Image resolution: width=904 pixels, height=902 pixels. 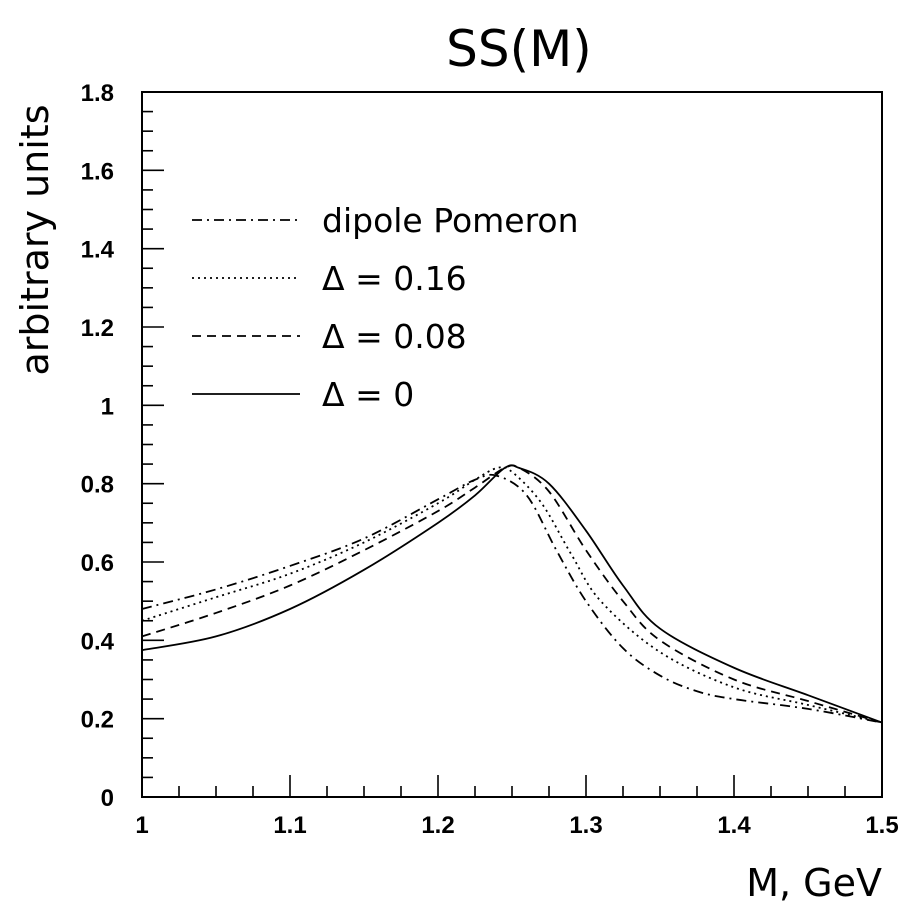 I want to click on x-tick-label: 1.1, so click(x=289, y=825).